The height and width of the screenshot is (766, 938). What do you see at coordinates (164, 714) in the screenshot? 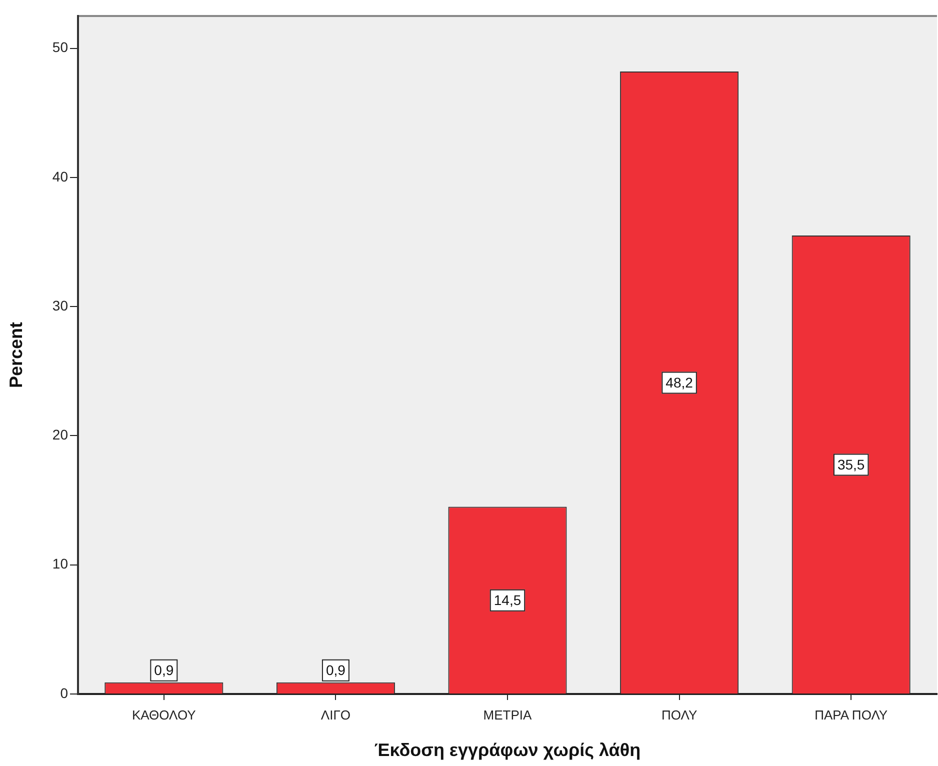
I see `x-tick-label: ΚΑΘΟΛΟΥ` at bounding box center [164, 714].